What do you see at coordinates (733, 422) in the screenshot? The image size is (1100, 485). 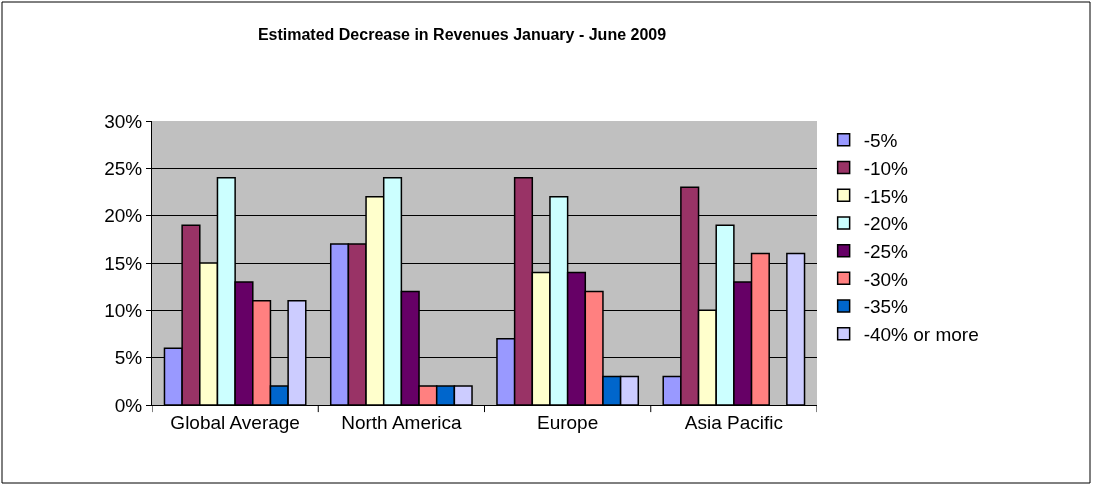 I see `x-tick-label: Asia Pacific` at bounding box center [733, 422].